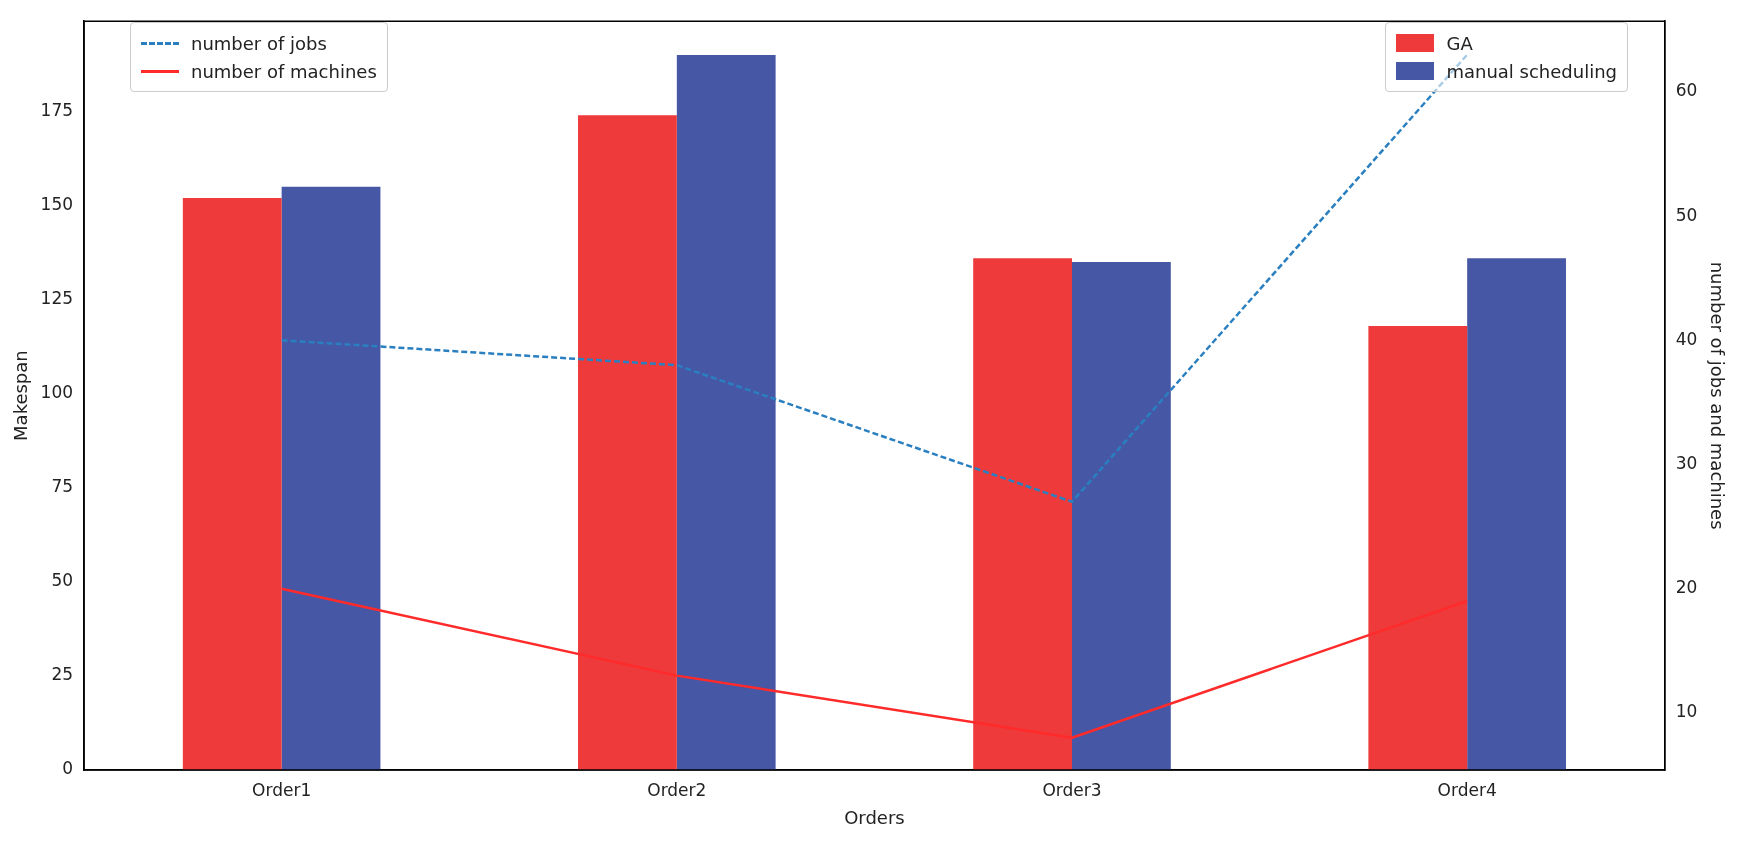 The width and height of the screenshot is (1750, 842). What do you see at coordinates (1459, 43) in the screenshot?
I see `legend-label: GA` at bounding box center [1459, 43].